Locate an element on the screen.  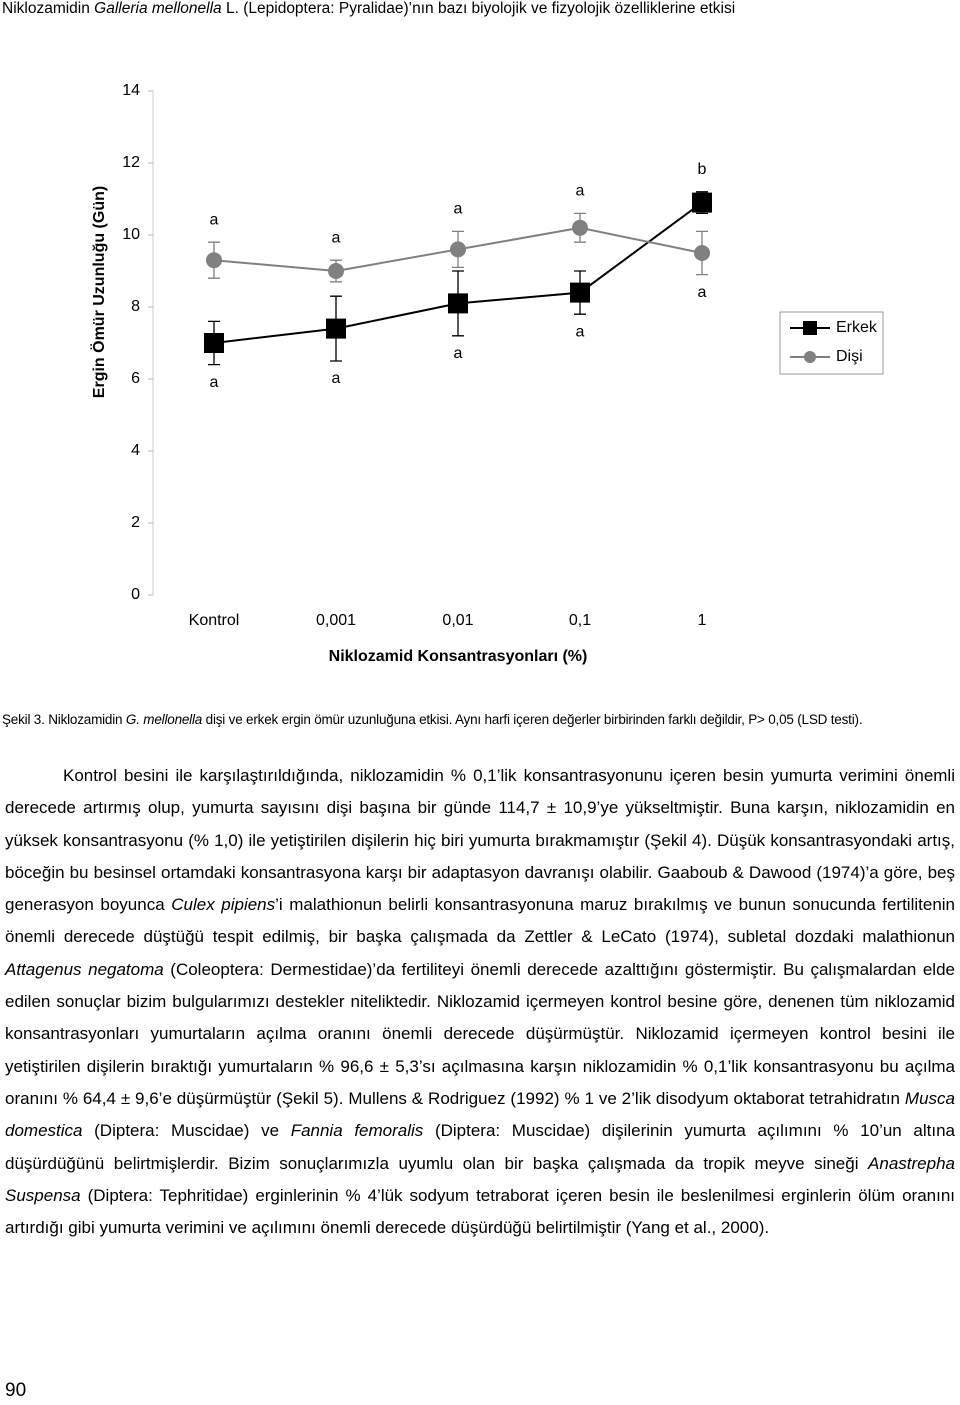
x-tick-label: 0,1 is located at coordinates (580, 620).